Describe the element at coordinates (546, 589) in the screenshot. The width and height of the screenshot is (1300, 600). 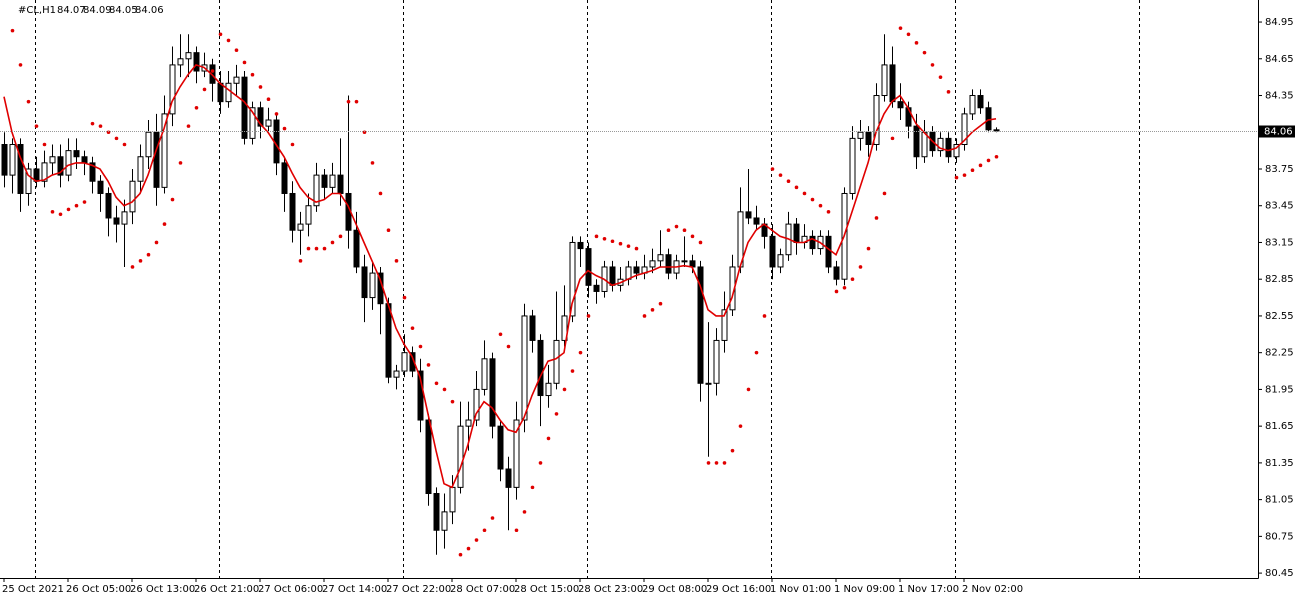
I see `x-tick-label: 28 Oct 15:00` at that location.